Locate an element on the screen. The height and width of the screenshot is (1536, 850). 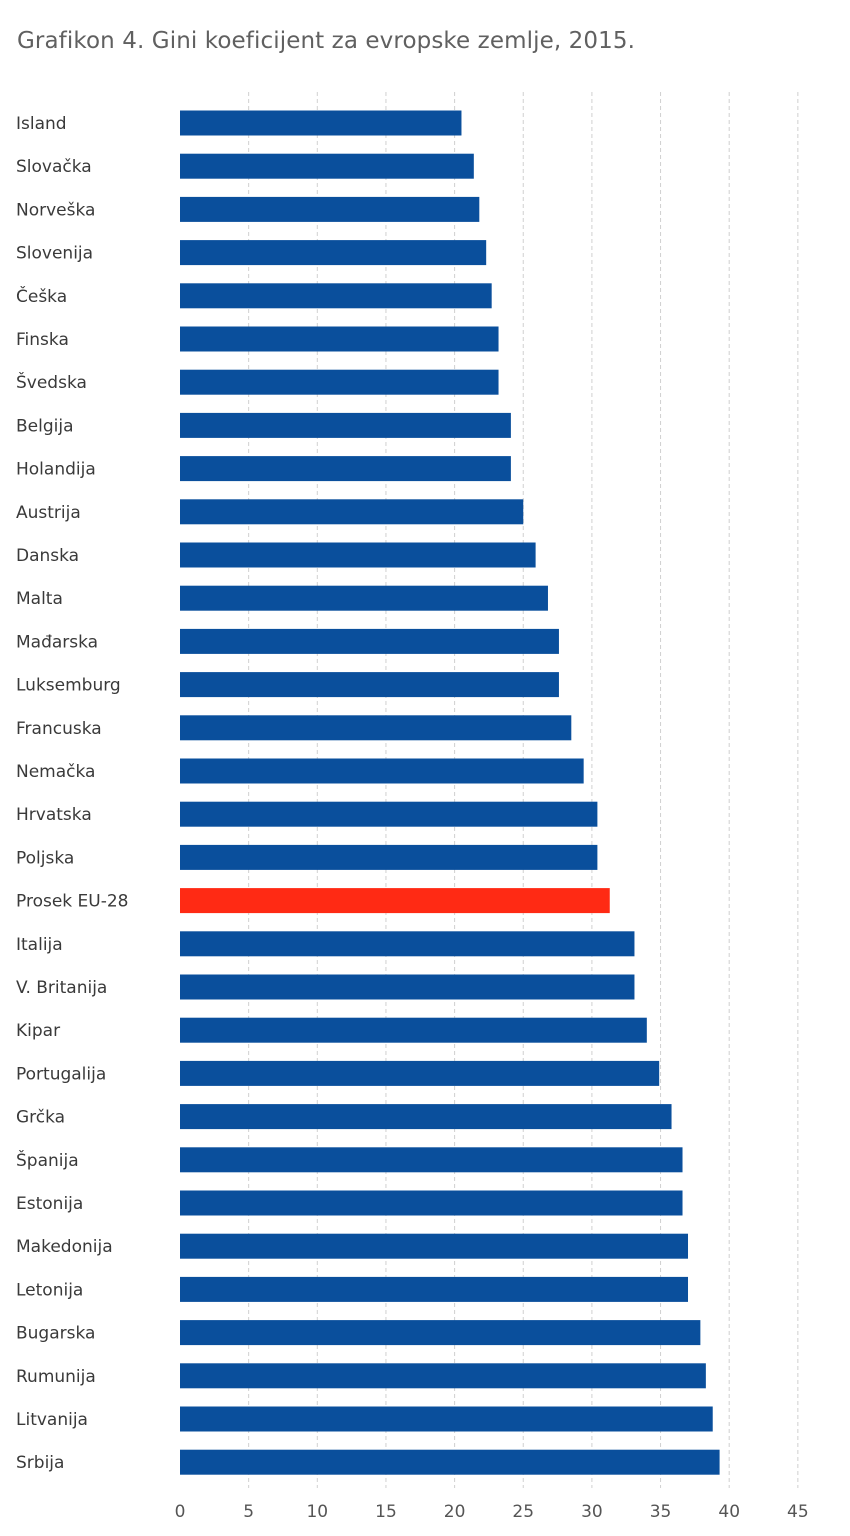
category-label: Poljska is located at coordinates (45, 858).